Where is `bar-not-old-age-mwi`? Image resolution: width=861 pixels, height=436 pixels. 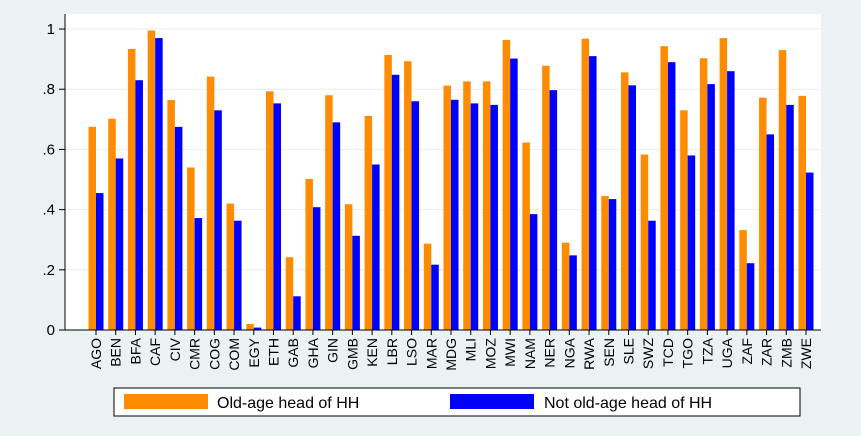 bar-not-old-age-mwi is located at coordinates (514, 194).